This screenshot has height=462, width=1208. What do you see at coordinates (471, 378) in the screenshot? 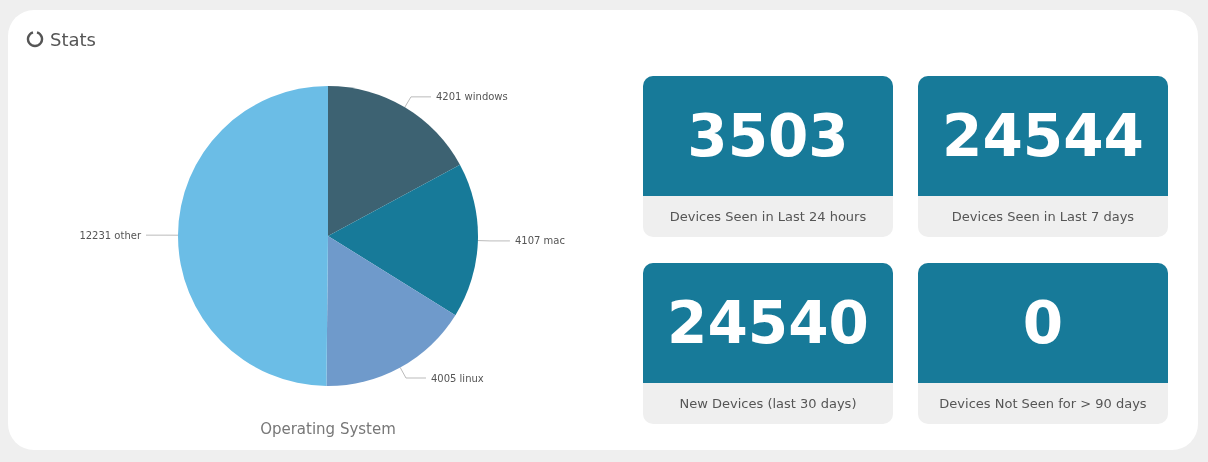
I see `slice-label: linux` at bounding box center [471, 378].